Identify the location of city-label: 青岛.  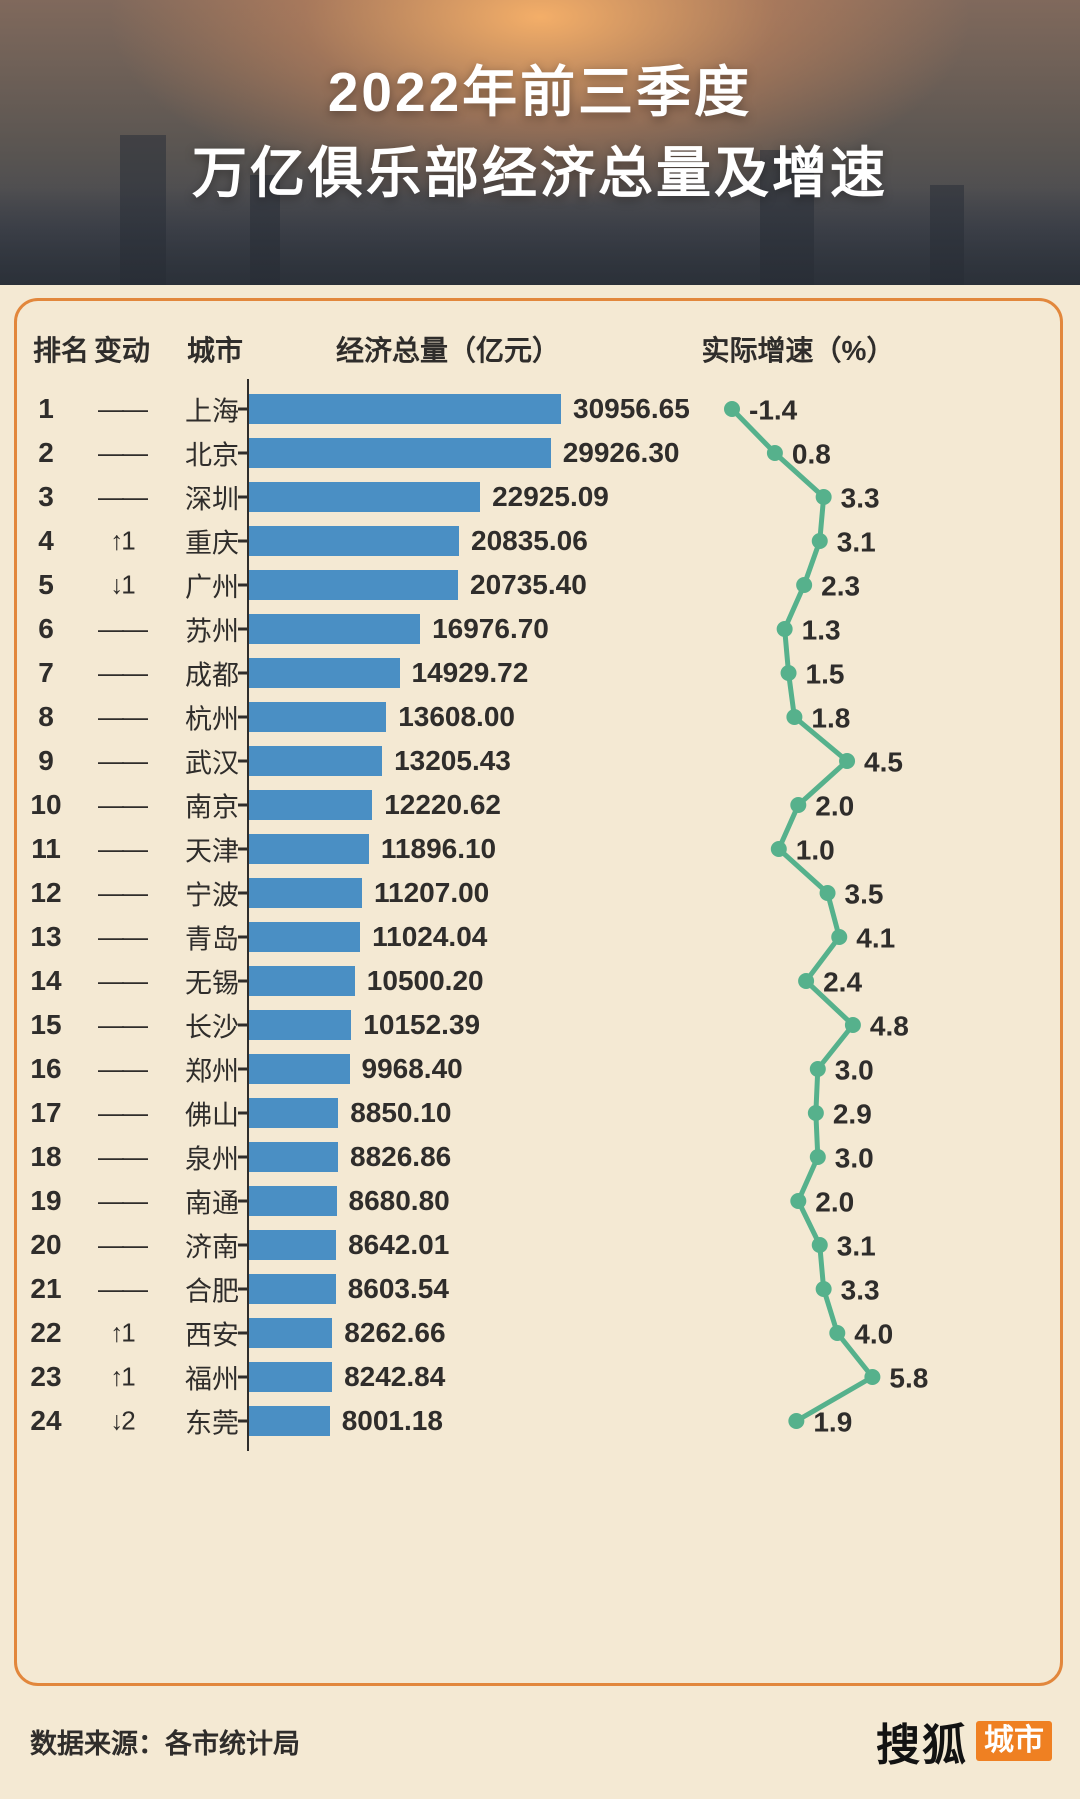
(212, 939).